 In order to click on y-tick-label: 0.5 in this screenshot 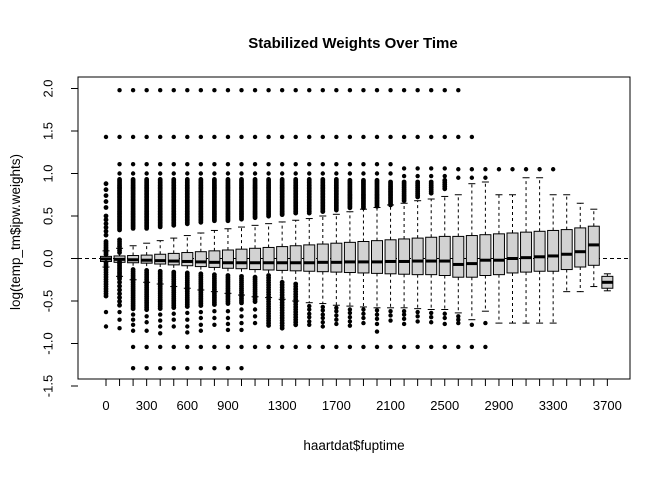, I will do `click(48, 216)`.